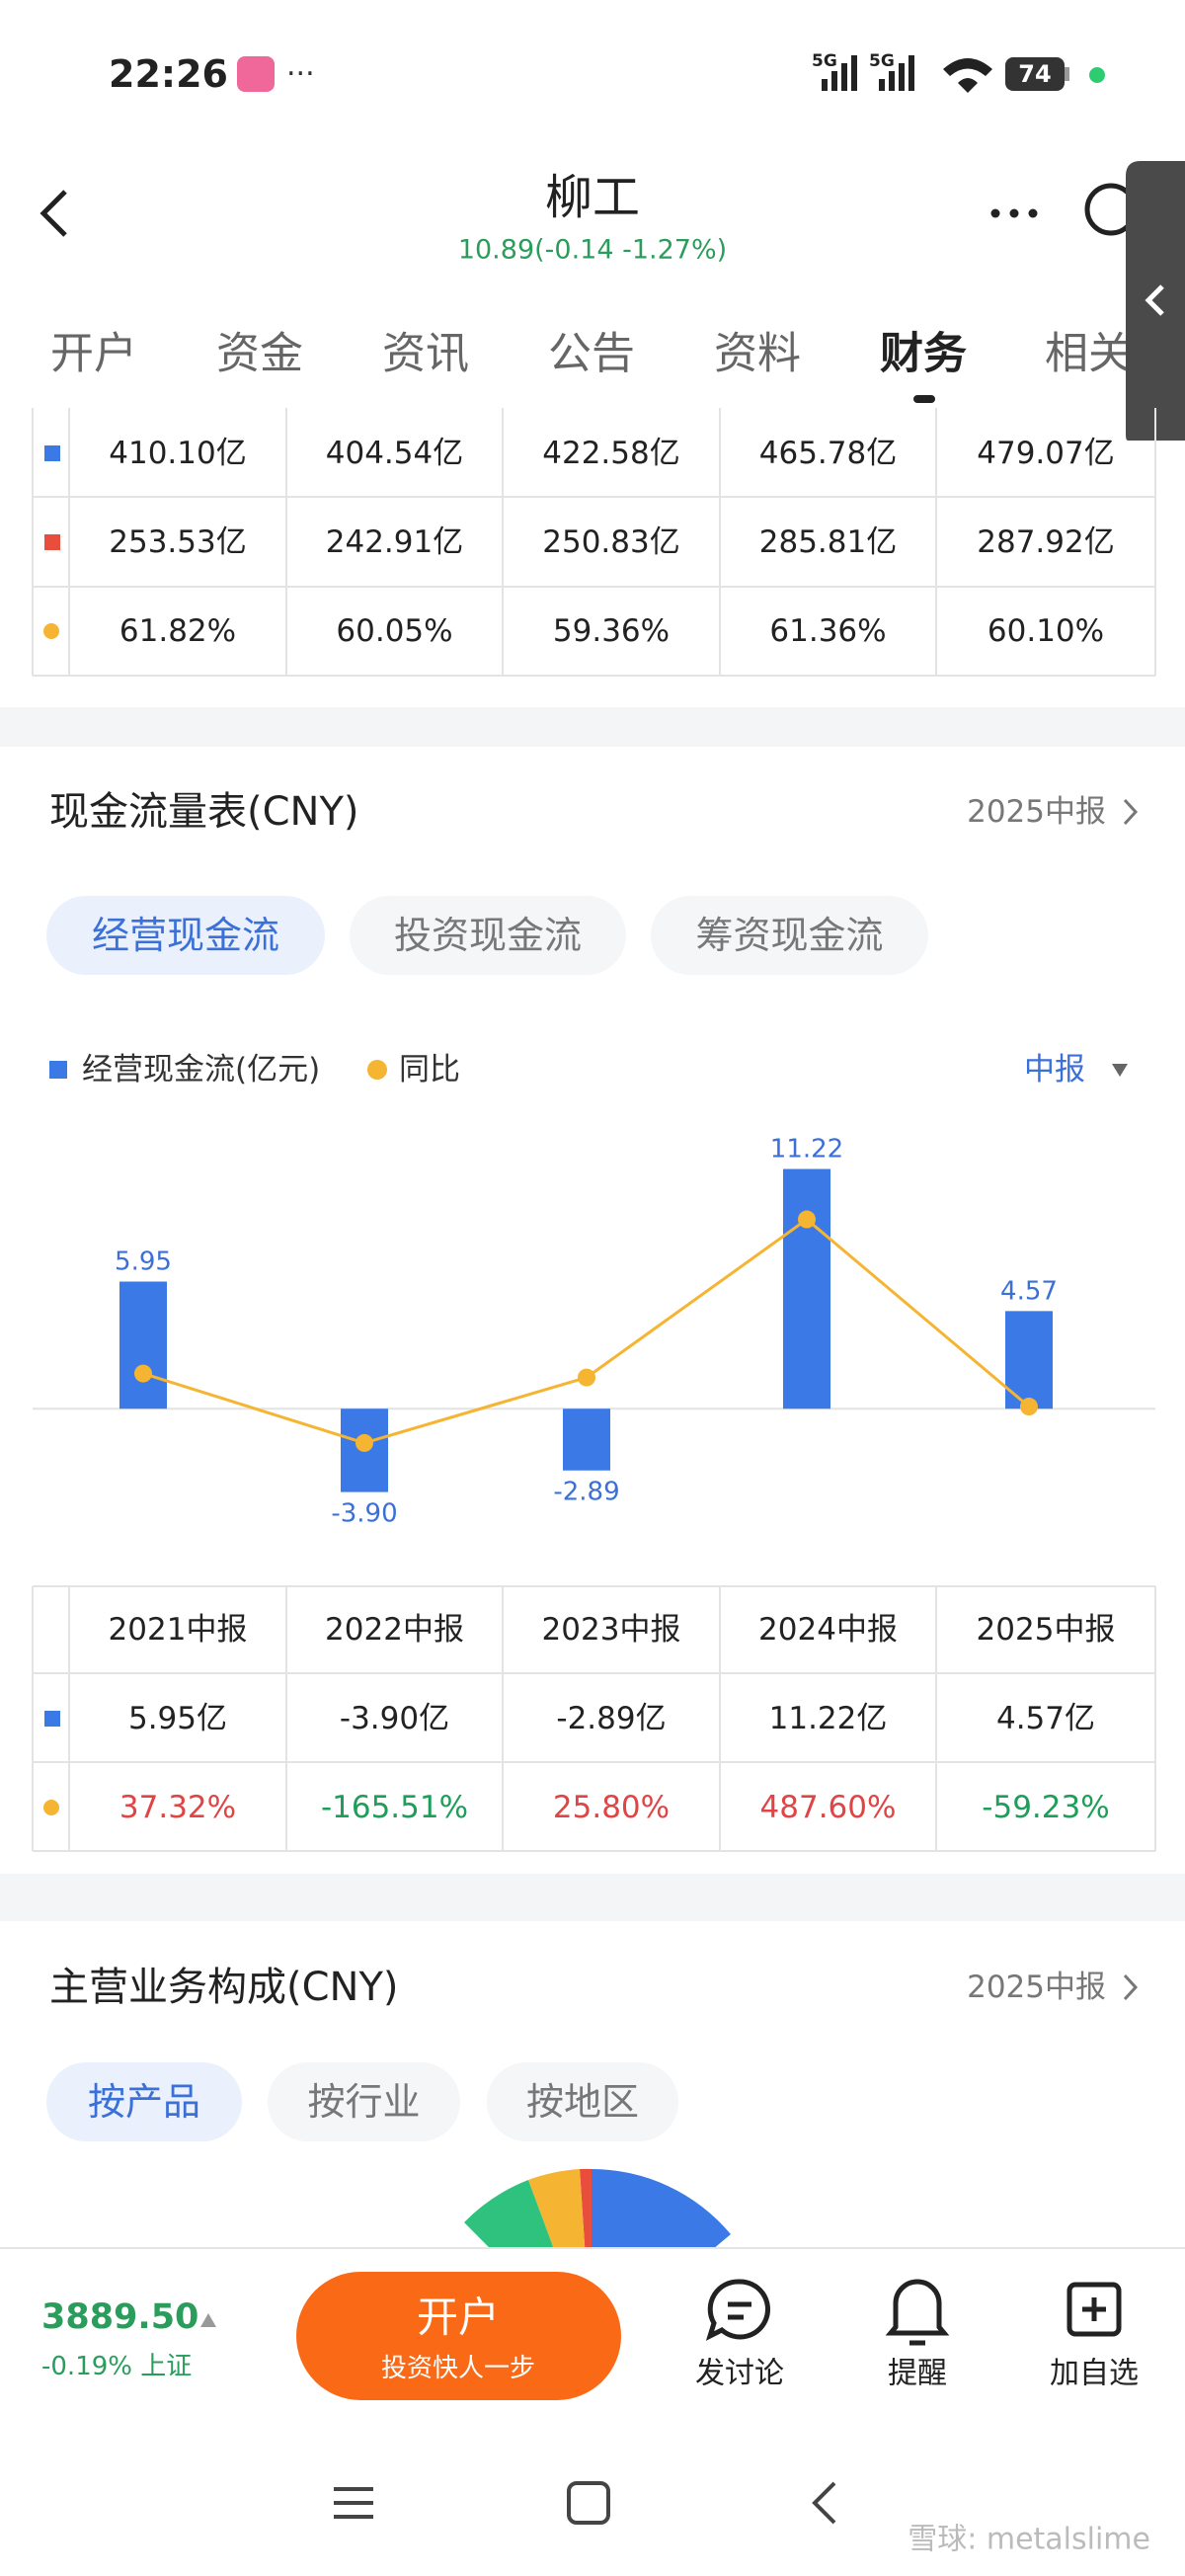  What do you see at coordinates (224, 1987) in the screenshot?
I see `section-title: 主营业务构成(CNY)` at bounding box center [224, 1987].